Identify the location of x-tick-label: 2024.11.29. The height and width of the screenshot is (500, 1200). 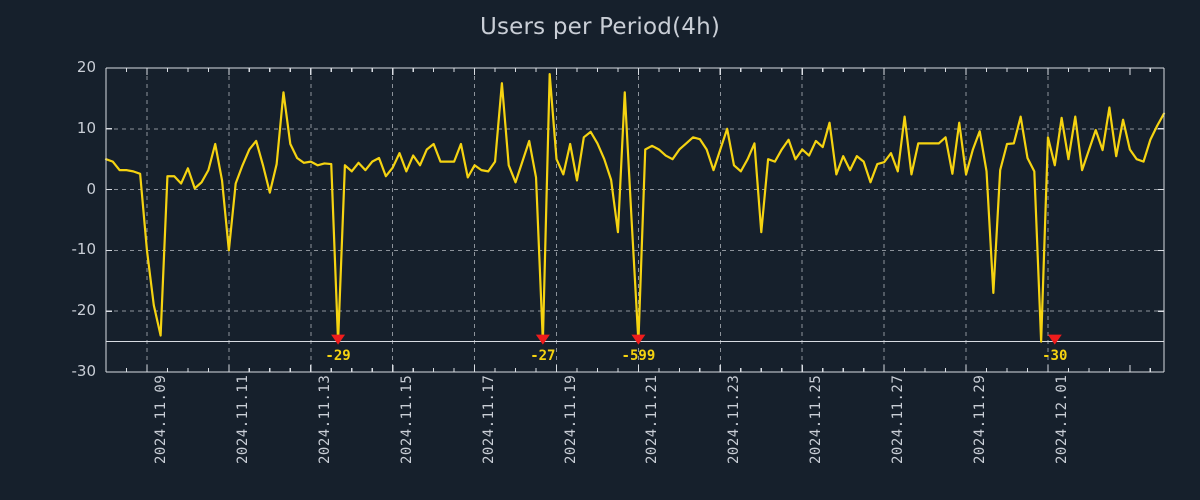
(980, 419).